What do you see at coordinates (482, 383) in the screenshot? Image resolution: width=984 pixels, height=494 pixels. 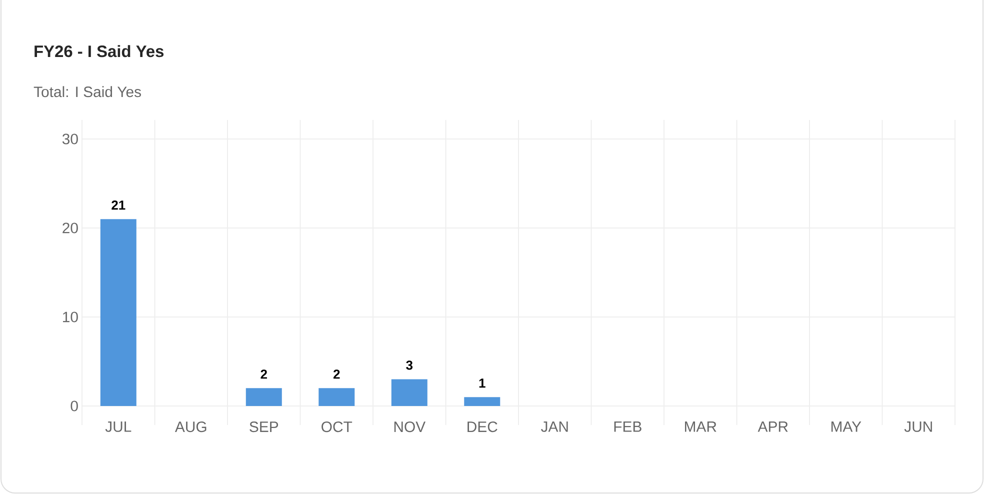 I see `data-label: 1` at bounding box center [482, 383].